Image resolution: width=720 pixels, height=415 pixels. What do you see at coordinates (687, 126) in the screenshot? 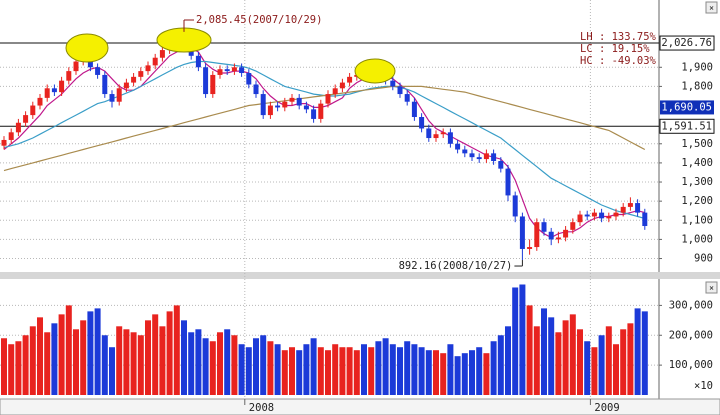
I see `reference-label-box` at bounding box center [687, 126].